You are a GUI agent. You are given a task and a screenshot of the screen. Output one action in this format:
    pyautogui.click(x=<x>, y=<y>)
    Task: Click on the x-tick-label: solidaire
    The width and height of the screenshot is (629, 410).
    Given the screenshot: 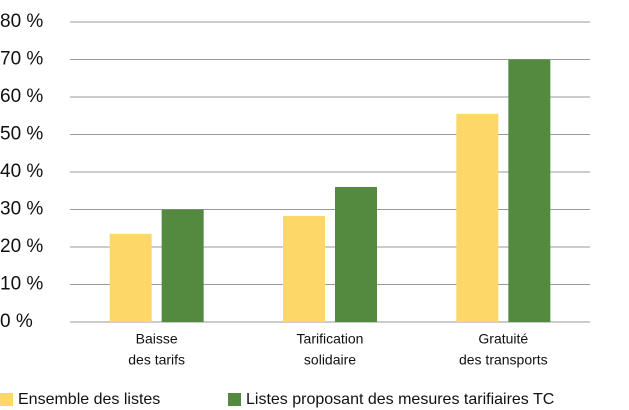 What is the action you would take?
    pyautogui.click(x=330, y=360)
    